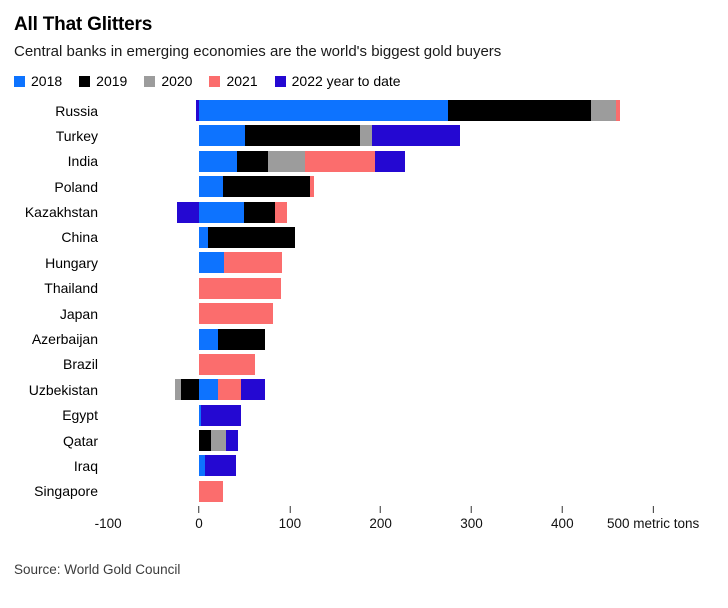  I want to click on bar-row: Thailand, so click(364, 288).